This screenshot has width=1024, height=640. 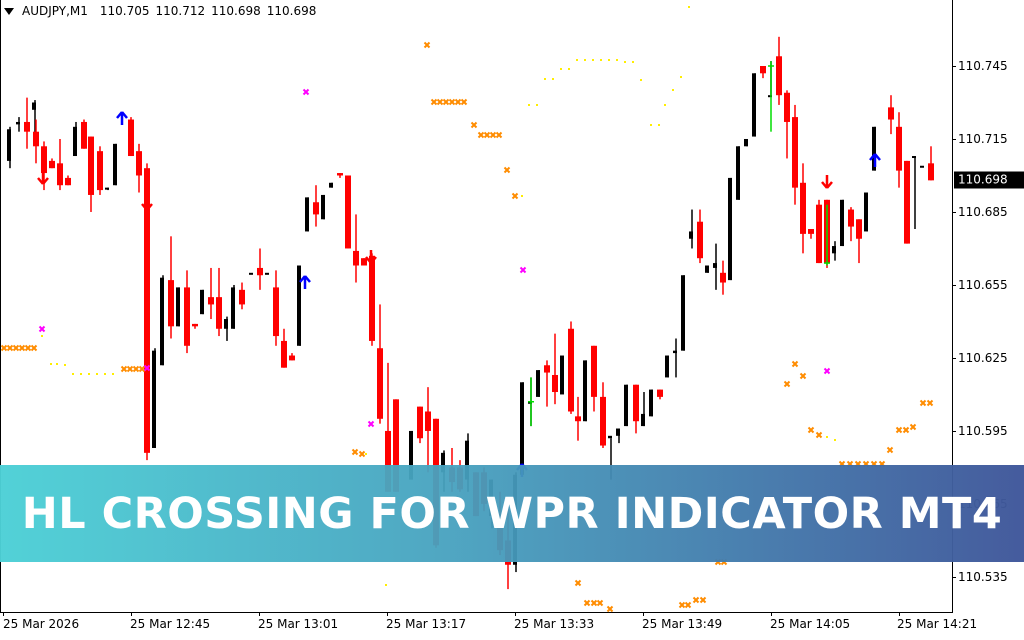 I want to click on ohlc-close: 110.698, so click(x=291, y=11).